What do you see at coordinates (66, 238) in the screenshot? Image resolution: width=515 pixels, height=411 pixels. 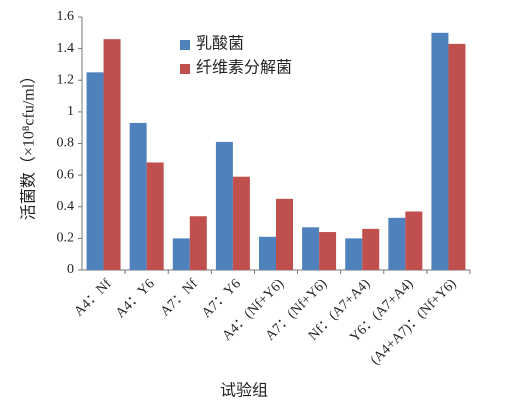 I see `y-tick-label: 0.2` at bounding box center [66, 238].